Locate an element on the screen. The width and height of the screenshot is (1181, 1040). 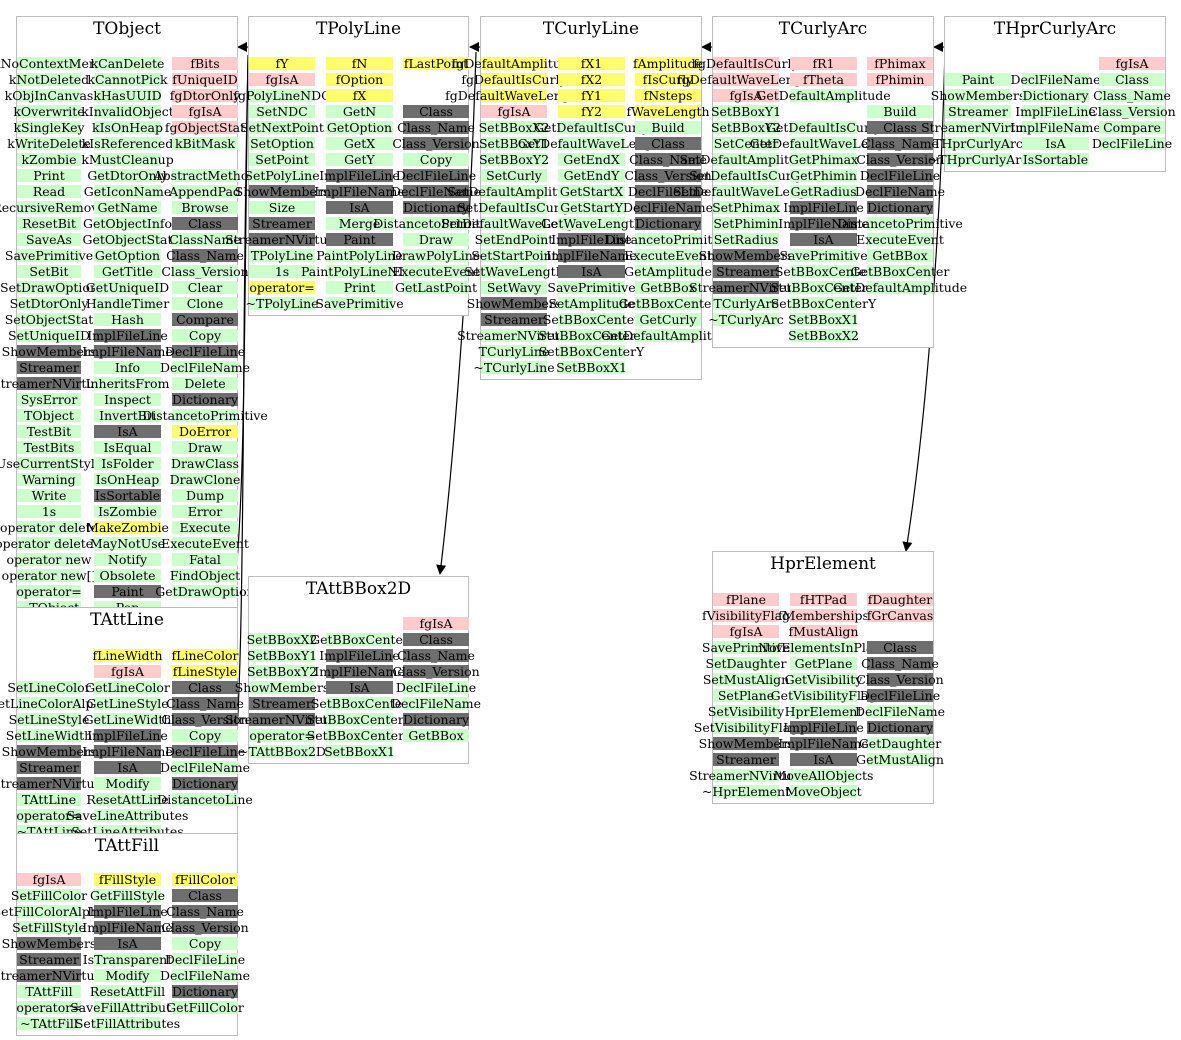
member-entry: GetTitle is located at coordinates (127, 271).